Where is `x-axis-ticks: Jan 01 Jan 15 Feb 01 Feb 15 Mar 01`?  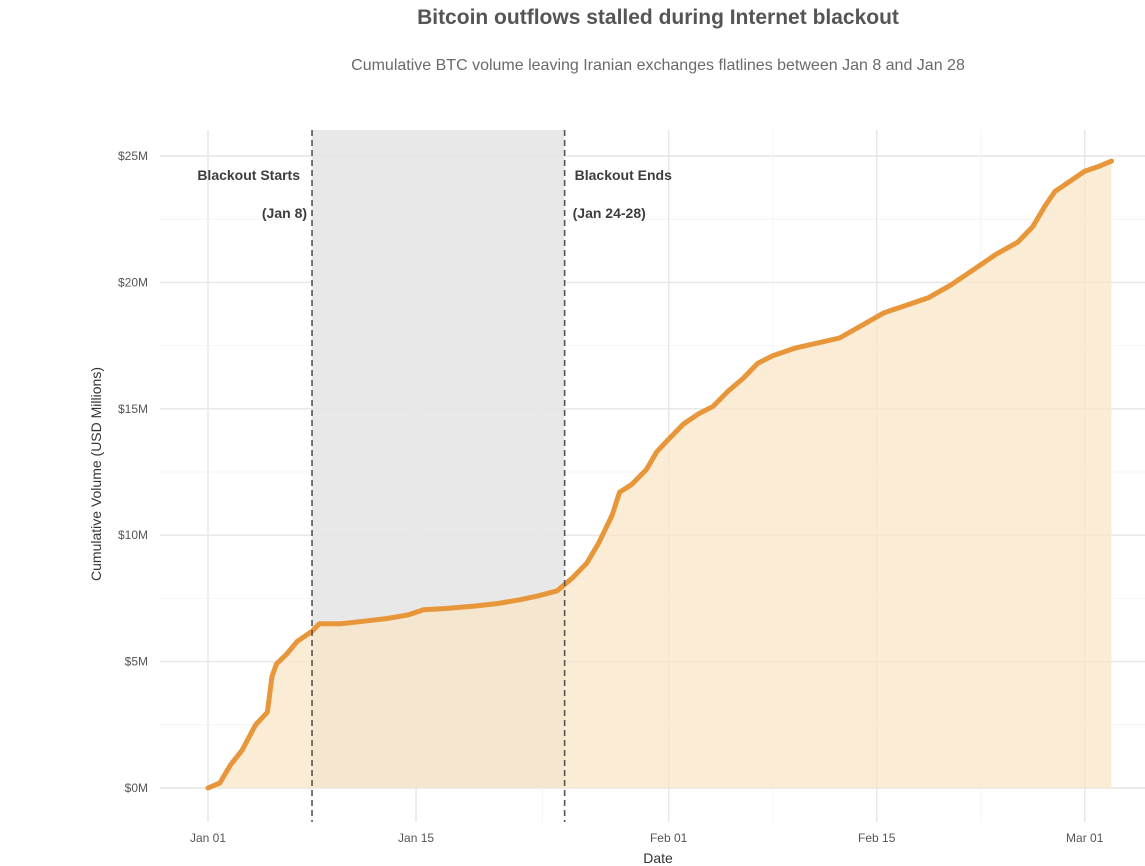 x-axis-ticks: Jan 01 Jan 15 Feb 01 Feb 15 Mar 01 is located at coordinates (647, 838).